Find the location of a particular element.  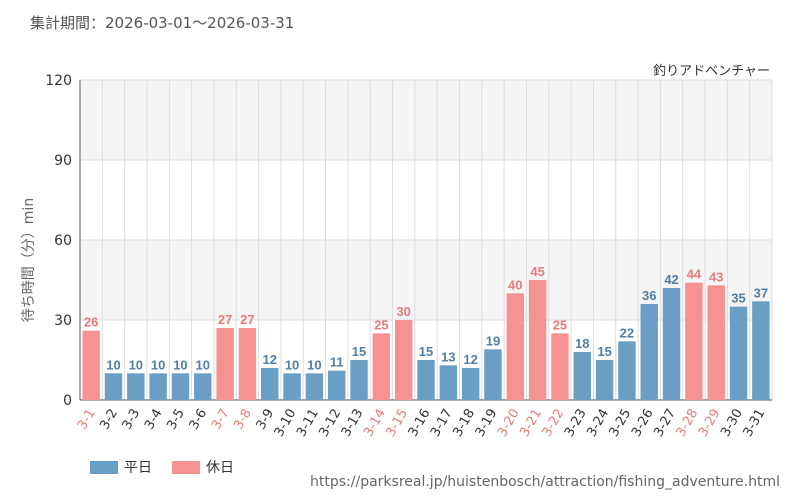

value-label: 37 is located at coordinates (761, 292).